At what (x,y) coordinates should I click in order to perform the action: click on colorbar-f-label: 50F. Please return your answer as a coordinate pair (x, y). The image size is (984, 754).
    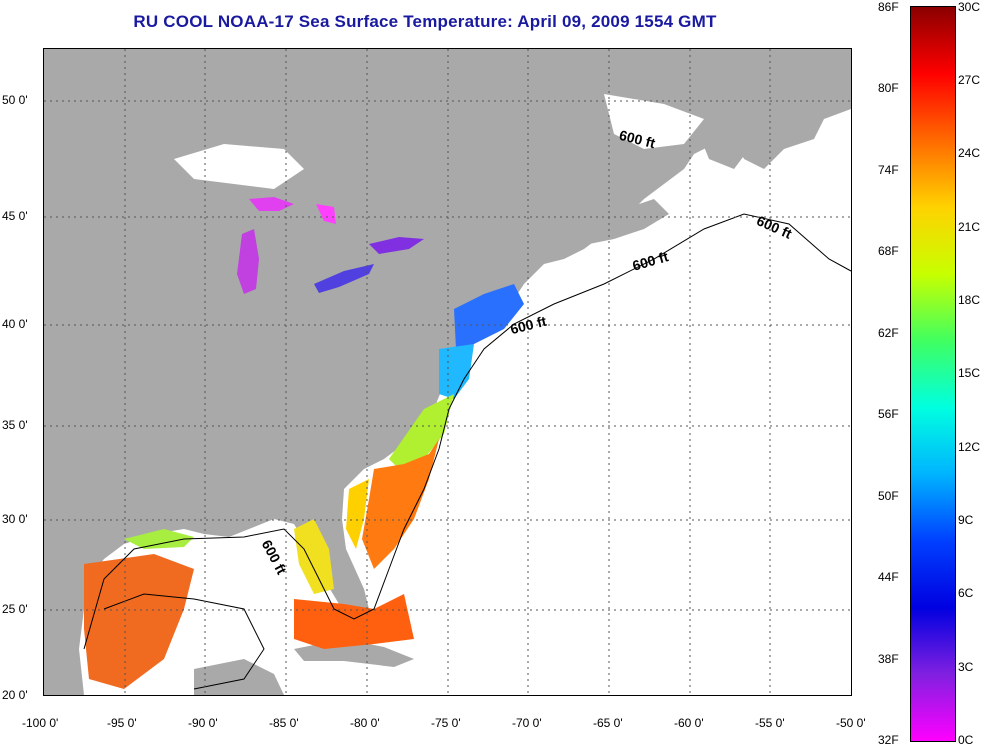
    Looking at the image, I should click on (888, 496).